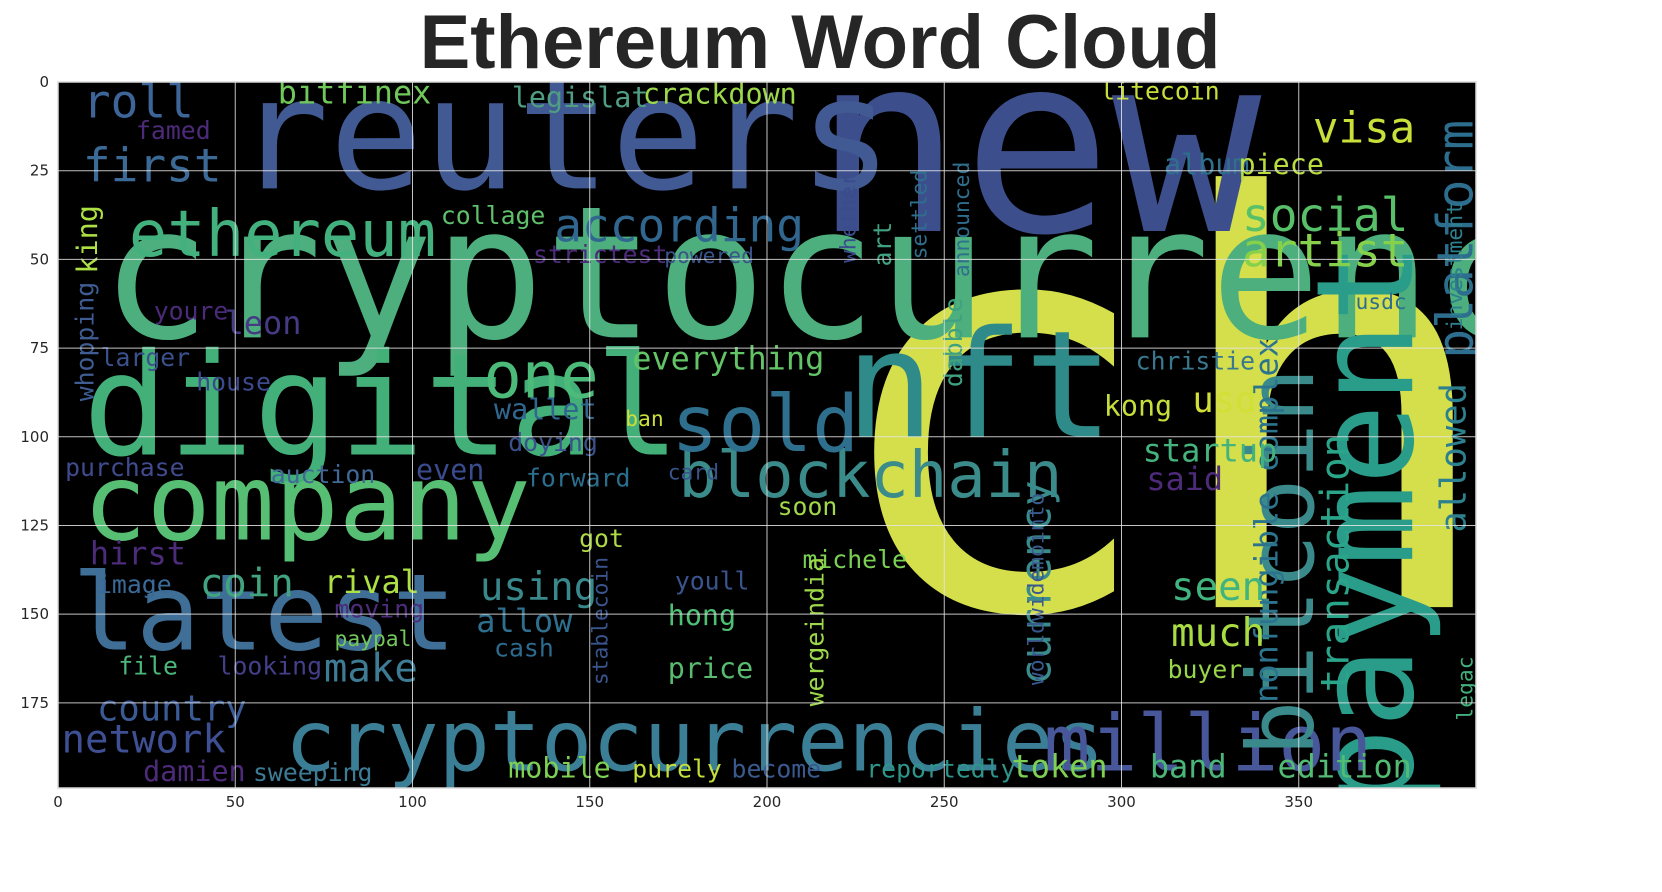  I want to click on word-announced: announced, so click(962, 219).